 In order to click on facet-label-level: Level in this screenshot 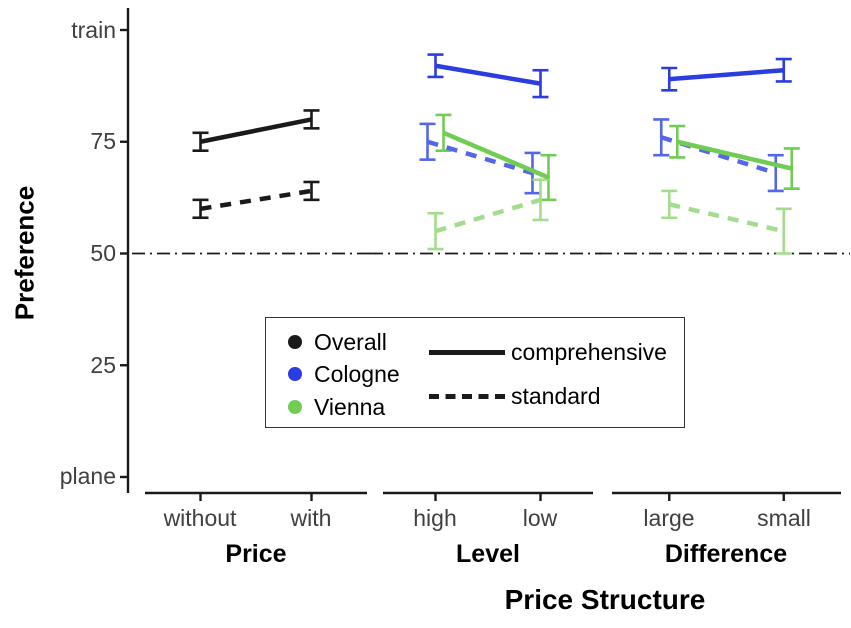, I will do `click(488, 554)`.